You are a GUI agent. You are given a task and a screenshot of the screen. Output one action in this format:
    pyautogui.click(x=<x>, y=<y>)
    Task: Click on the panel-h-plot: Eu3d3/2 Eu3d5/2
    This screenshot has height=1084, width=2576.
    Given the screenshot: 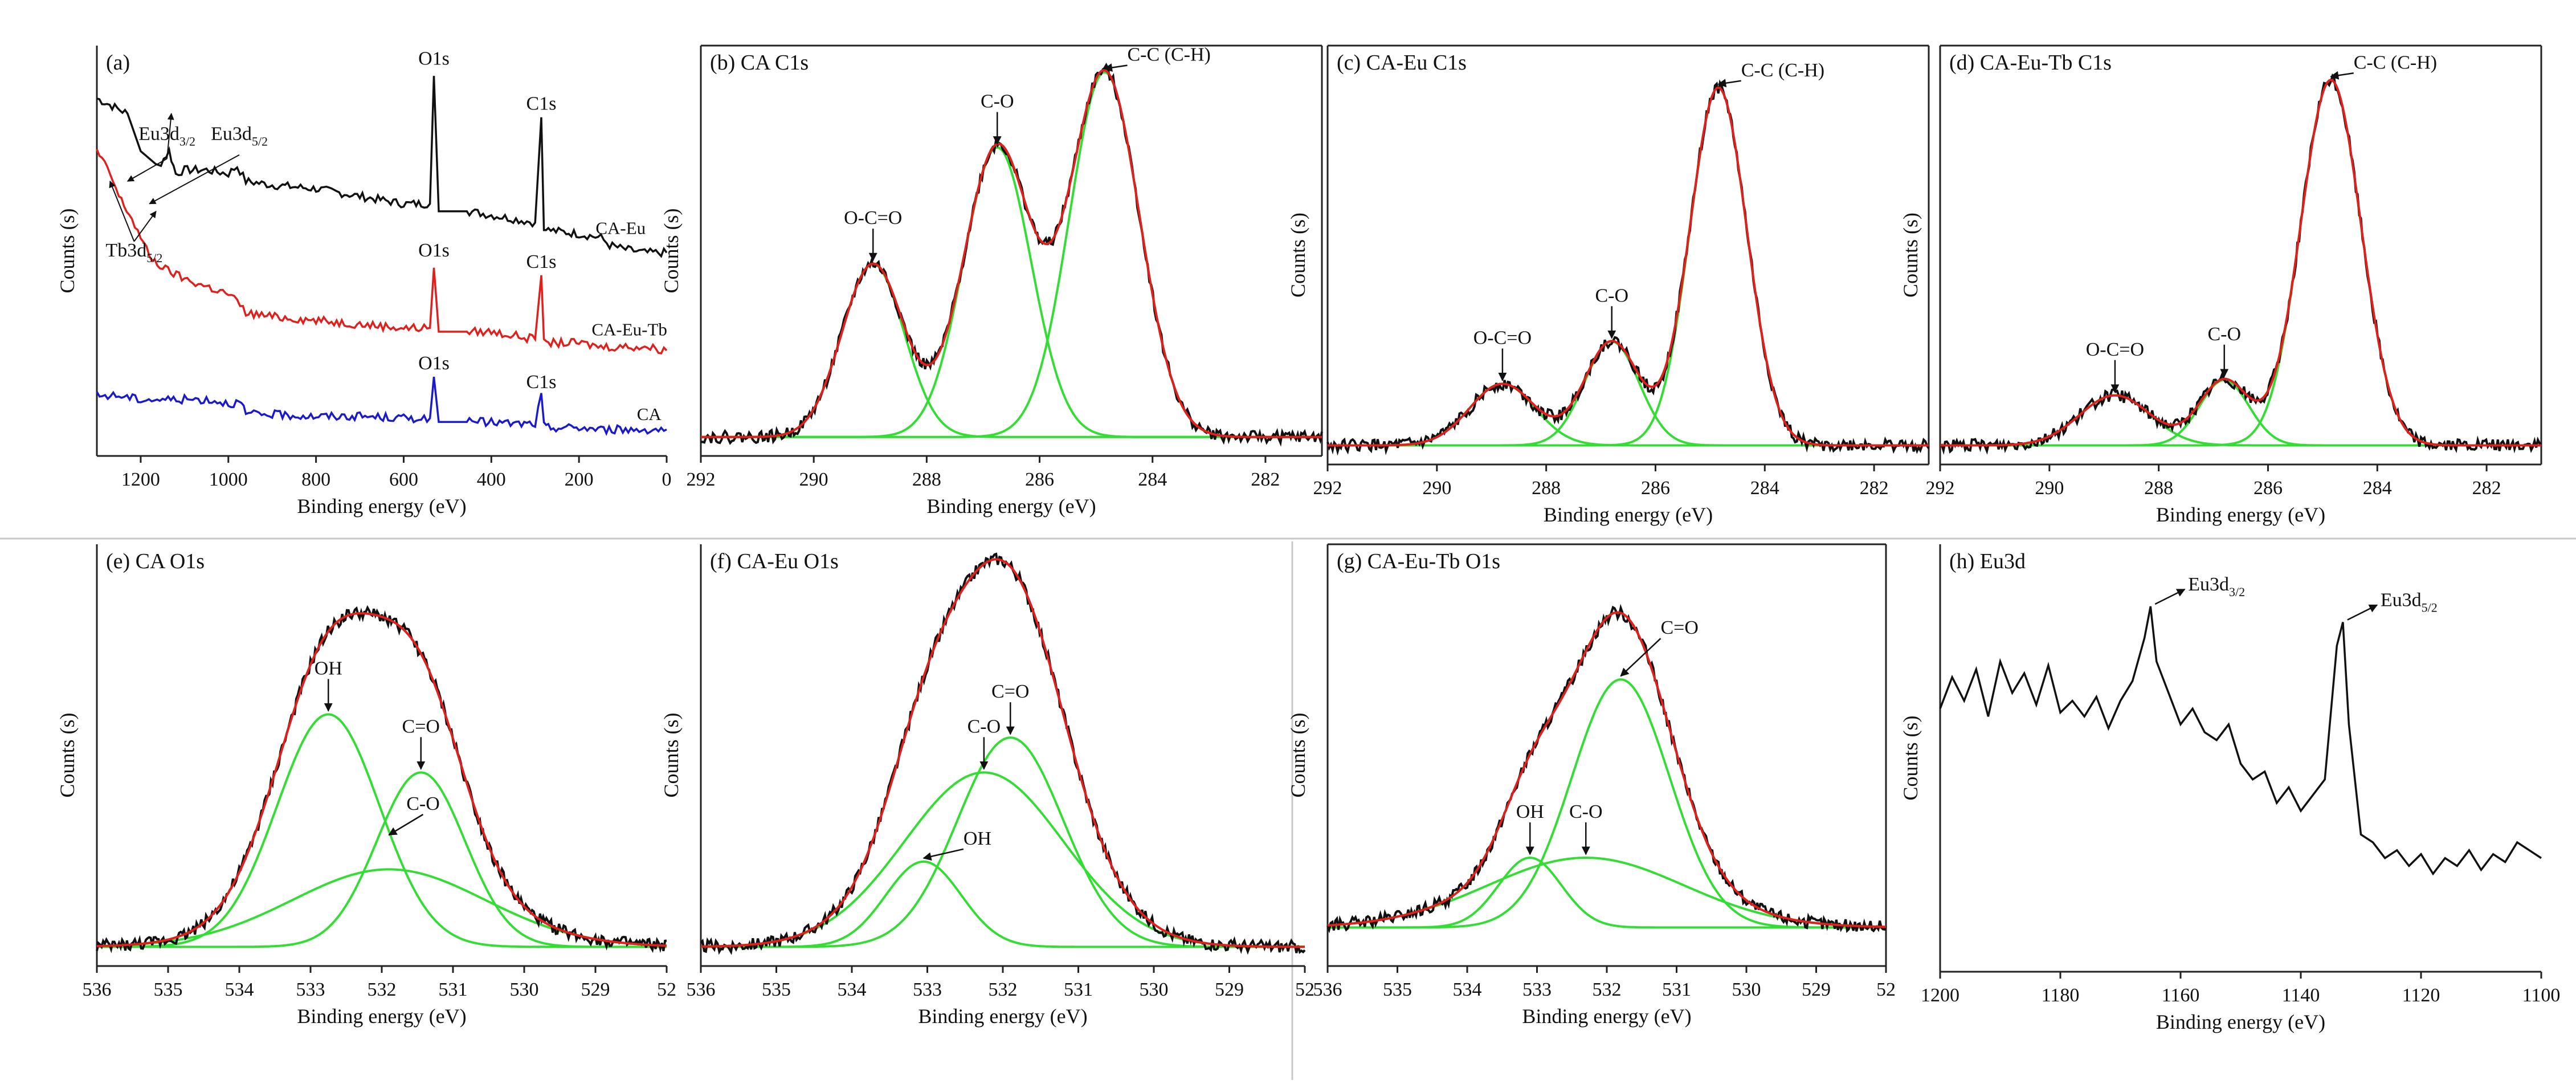 What is the action you would take?
    pyautogui.click(x=2241, y=725)
    